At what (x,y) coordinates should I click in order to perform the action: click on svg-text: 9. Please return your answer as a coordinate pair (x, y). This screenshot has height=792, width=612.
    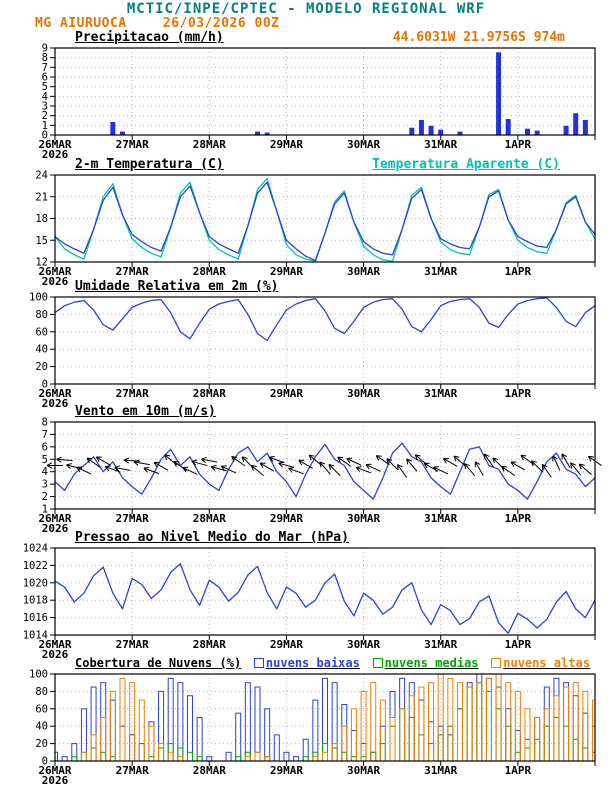
    Looking at the image, I should click on (45, 49).